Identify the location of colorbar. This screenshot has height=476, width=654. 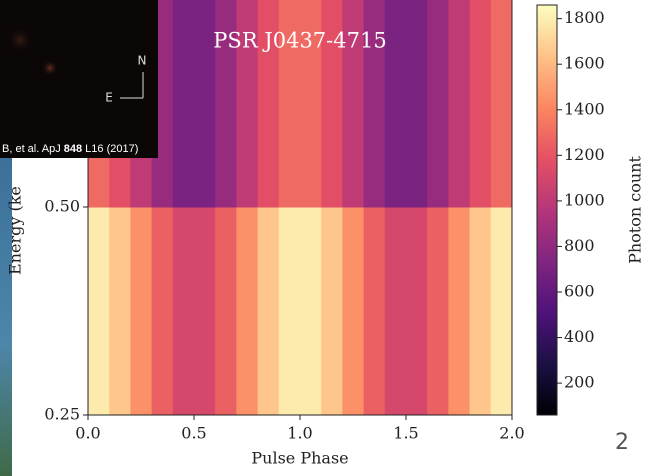
(547, 210).